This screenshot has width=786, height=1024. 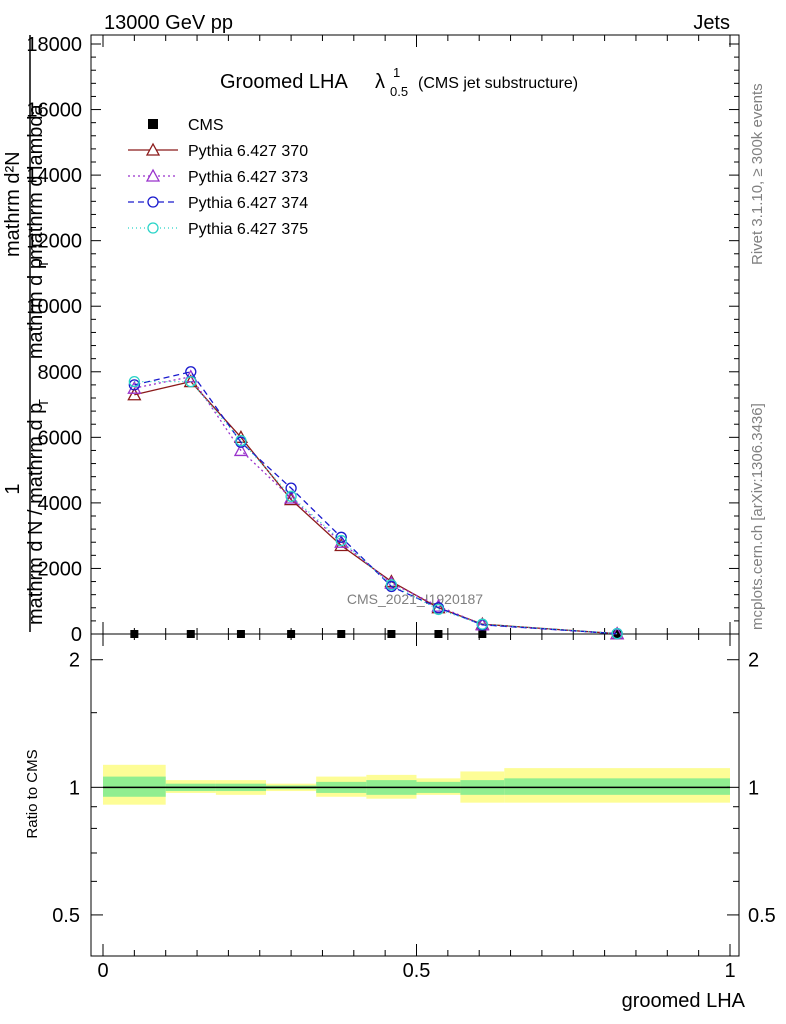 What do you see at coordinates (248, 203) in the screenshot?
I see `legend-label: Pythia 6.427 374` at bounding box center [248, 203].